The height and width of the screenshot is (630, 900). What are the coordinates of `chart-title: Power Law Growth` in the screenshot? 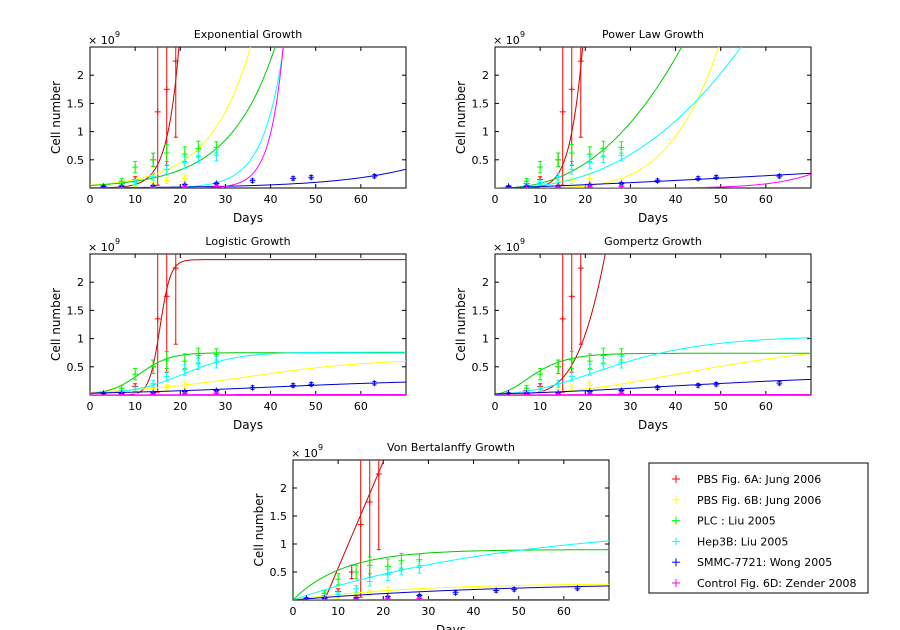 It's located at (653, 34).